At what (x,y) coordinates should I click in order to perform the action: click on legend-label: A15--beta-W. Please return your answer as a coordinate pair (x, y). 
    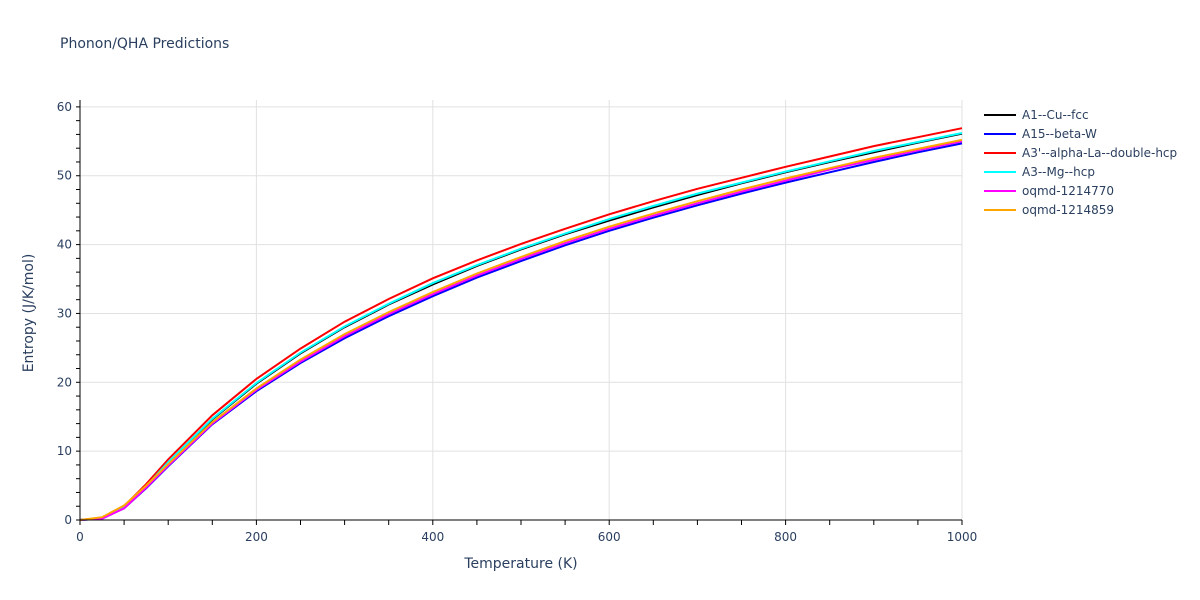
    Looking at the image, I should click on (1059, 133).